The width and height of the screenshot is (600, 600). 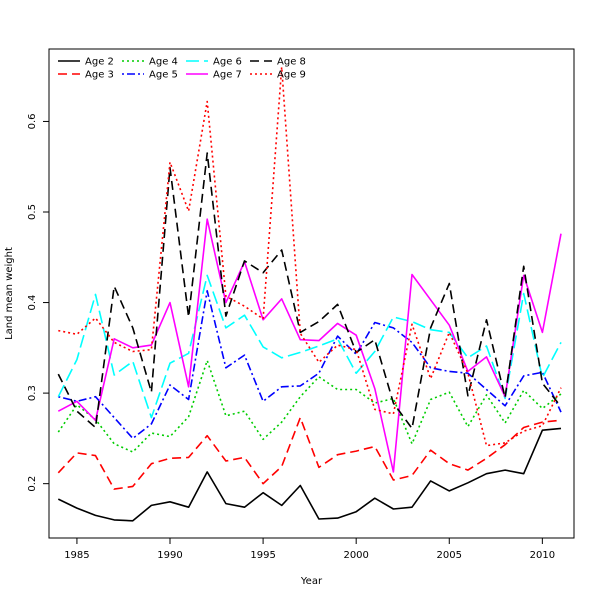 I want to click on x-axis: 1985 1990 1995 2000 2005 2010, so click(x=309, y=549).